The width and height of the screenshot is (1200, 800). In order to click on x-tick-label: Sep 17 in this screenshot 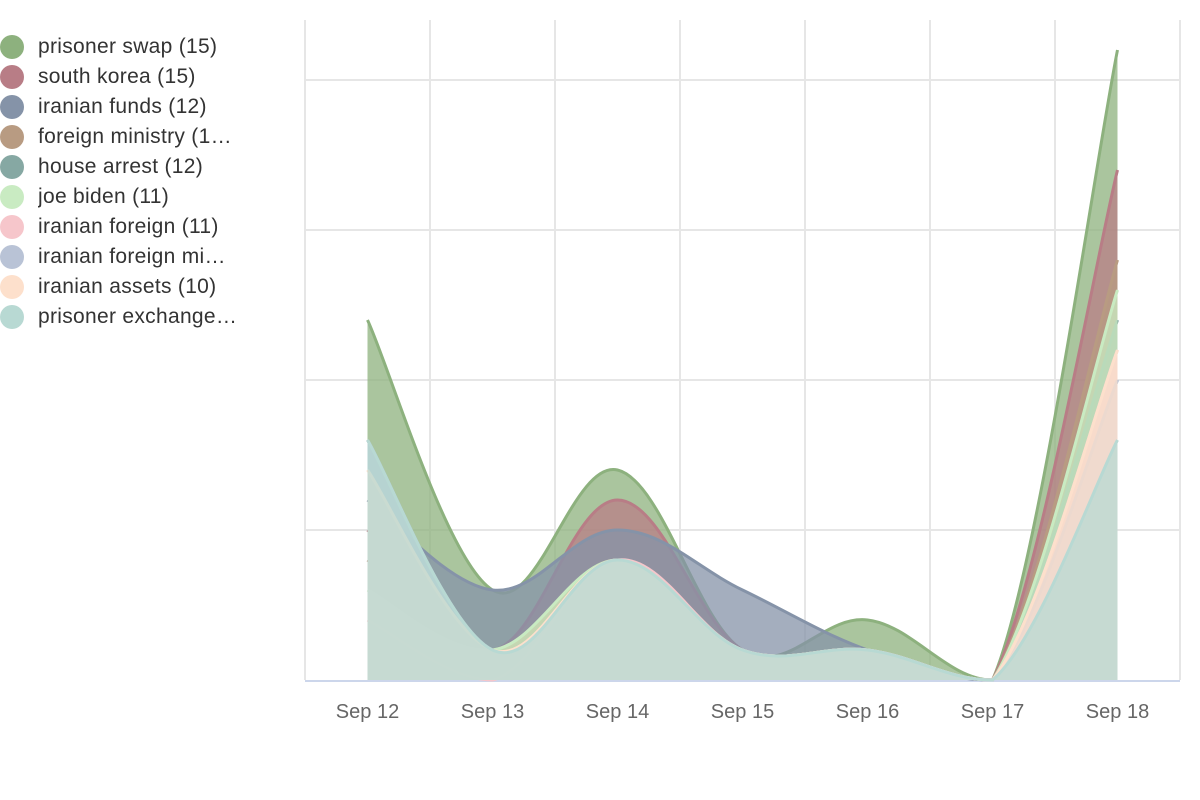, I will do `click(992, 712)`.